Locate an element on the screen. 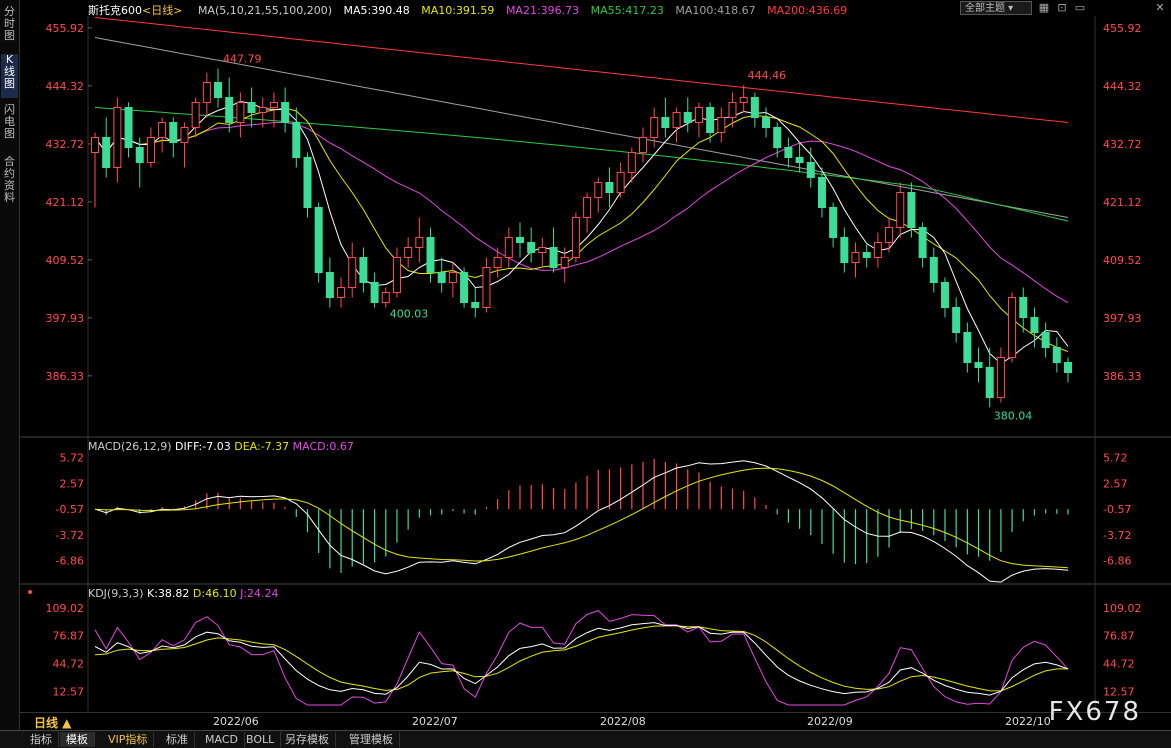  kdj-k-line is located at coordinates (581, 659).